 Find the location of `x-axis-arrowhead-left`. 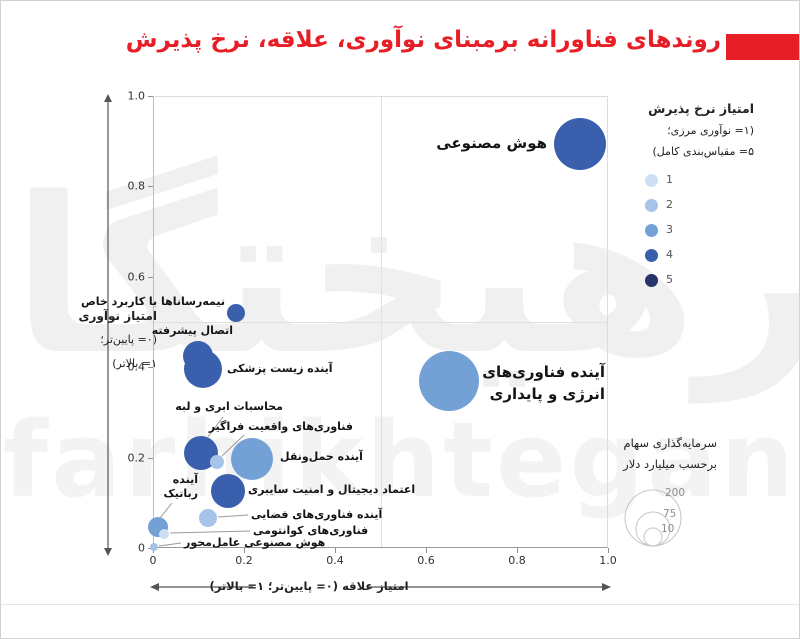

x-axis-arrowhead-left is located at coordinates (154, 587).